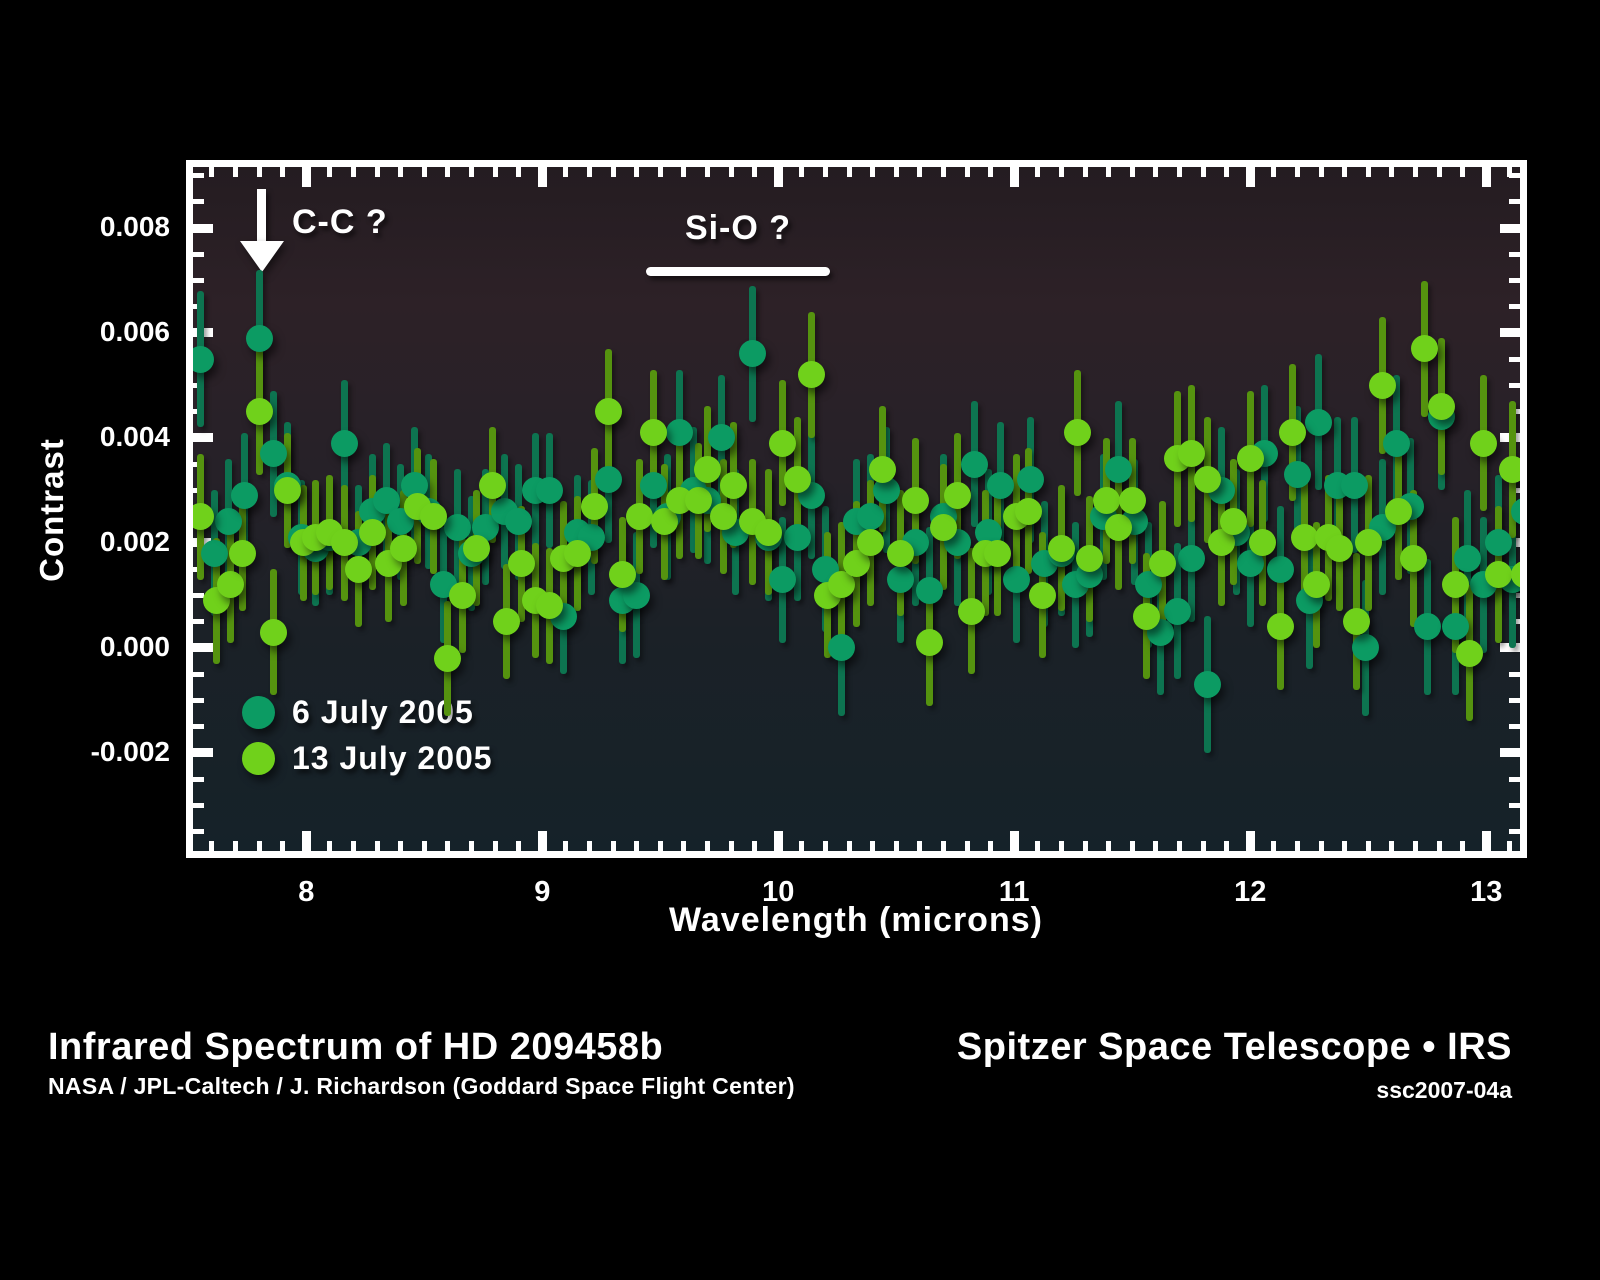 The image size is (1600, 1280). Describe the element at coordinates (134, 646) in the screenshot. I see `y-tick-label: 0.000` at that location.